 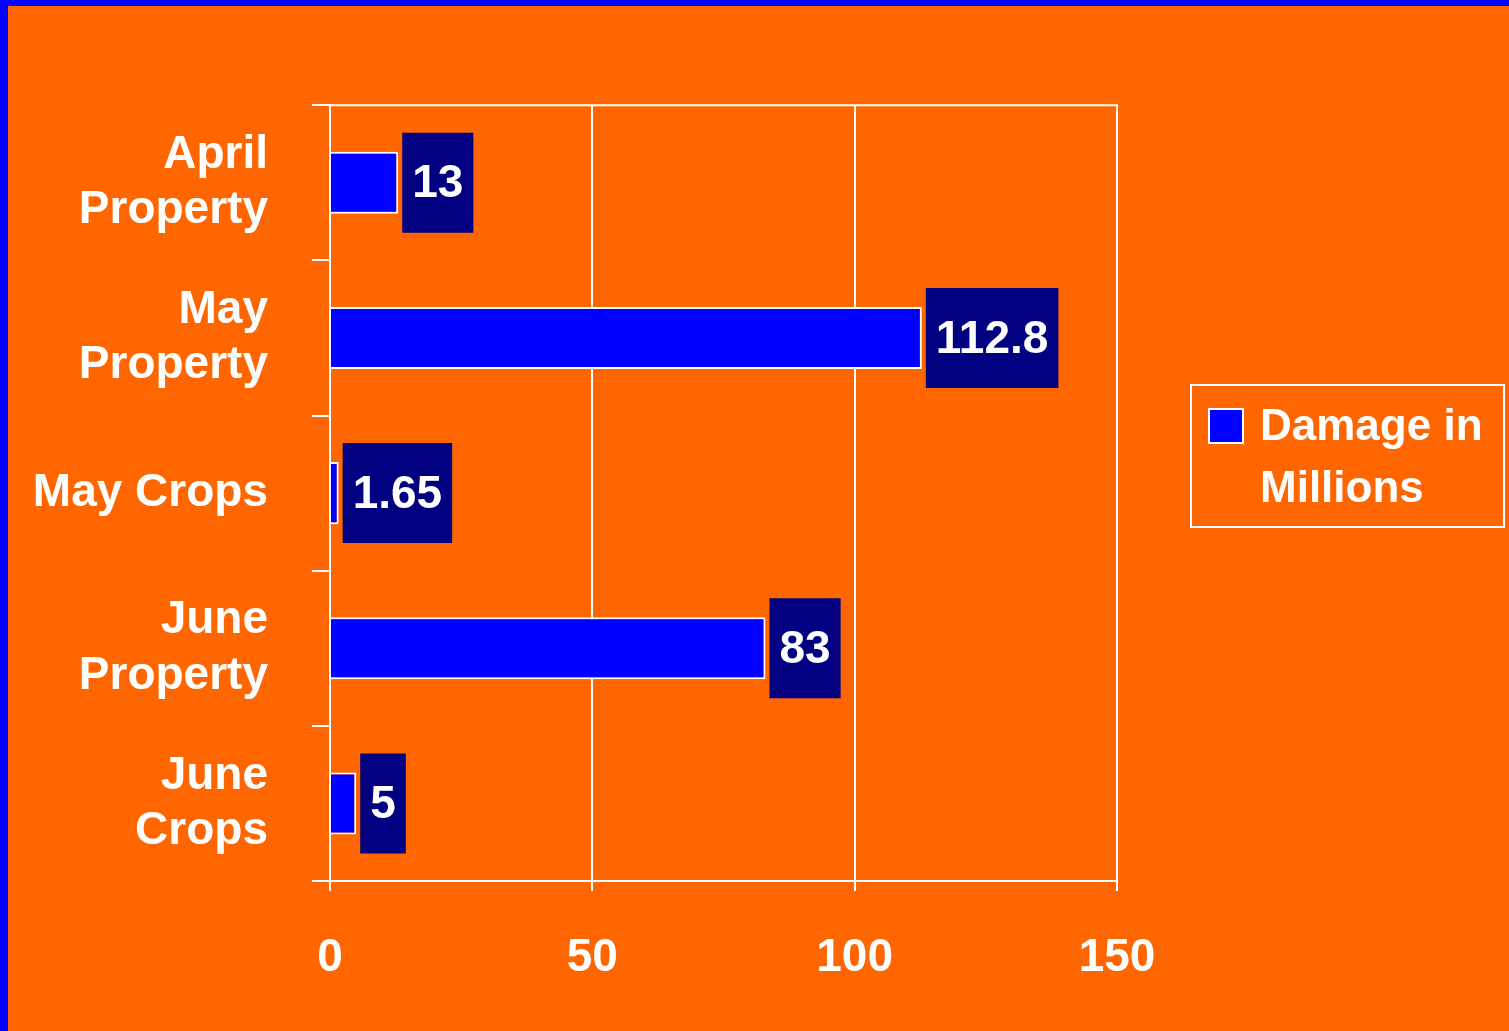 I want to click on x-tick-label: 100, so click(x=855, y=955).